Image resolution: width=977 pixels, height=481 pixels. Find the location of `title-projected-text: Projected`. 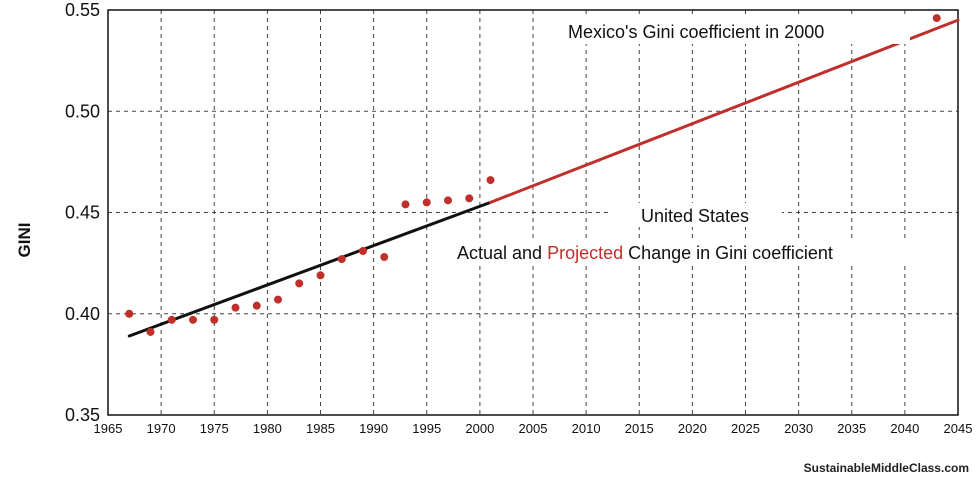

title-projected-text: Projected is located at coordinates (585, 253).